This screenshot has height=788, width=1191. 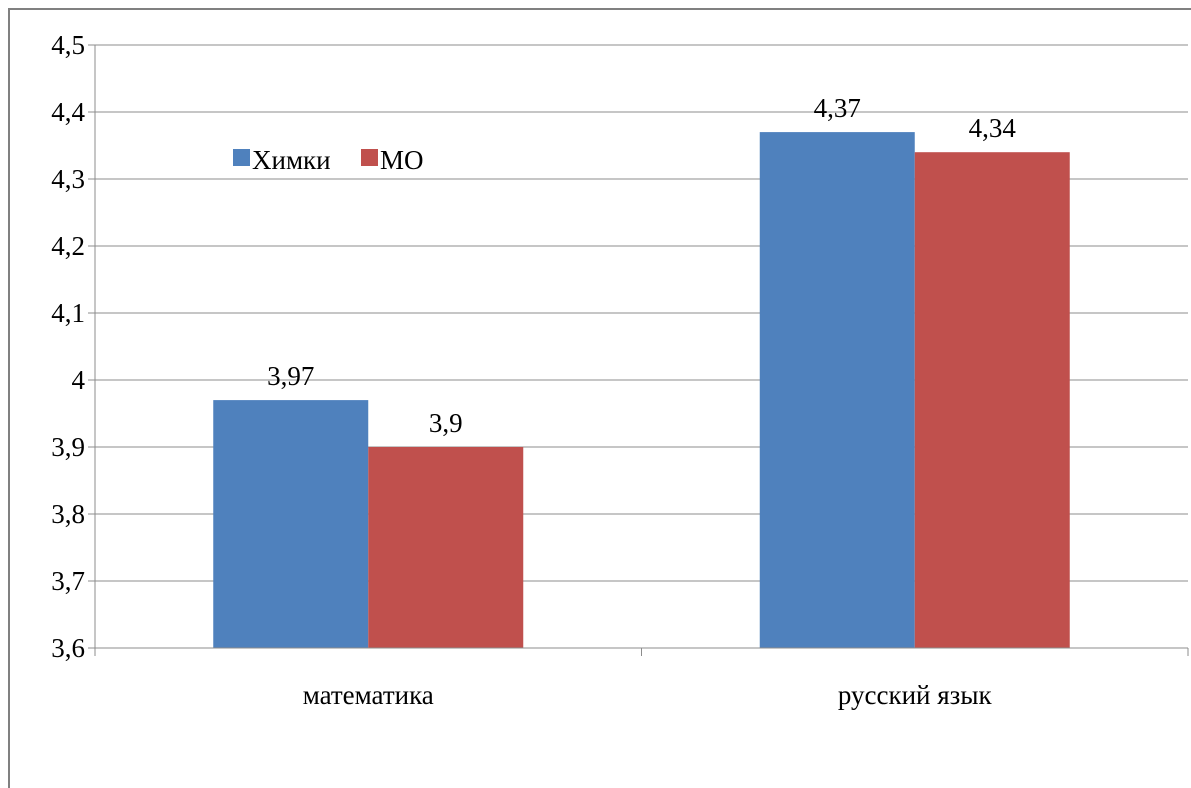 I want to click on data-label: 4,37, so click(x=837, y=108).